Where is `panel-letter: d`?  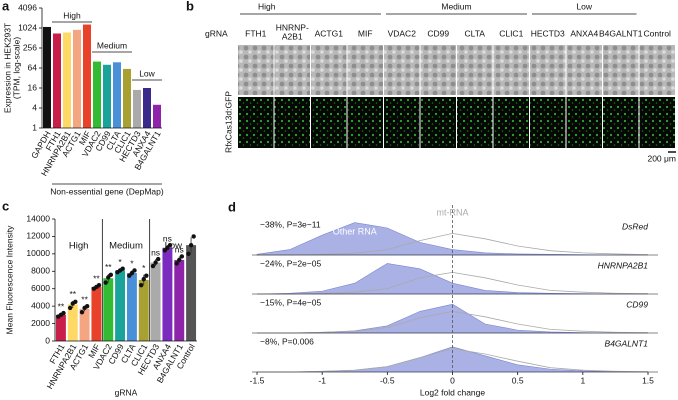
panel-letter: d is located at coordinates (232, 206).